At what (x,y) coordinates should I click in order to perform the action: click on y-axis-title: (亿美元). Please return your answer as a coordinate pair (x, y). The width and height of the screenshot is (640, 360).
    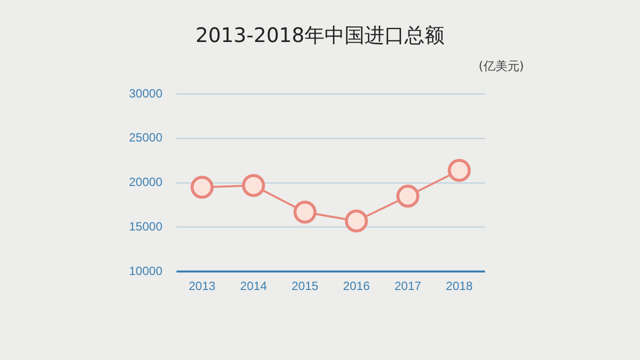
    Looking at the image, I should click on (501, 66).